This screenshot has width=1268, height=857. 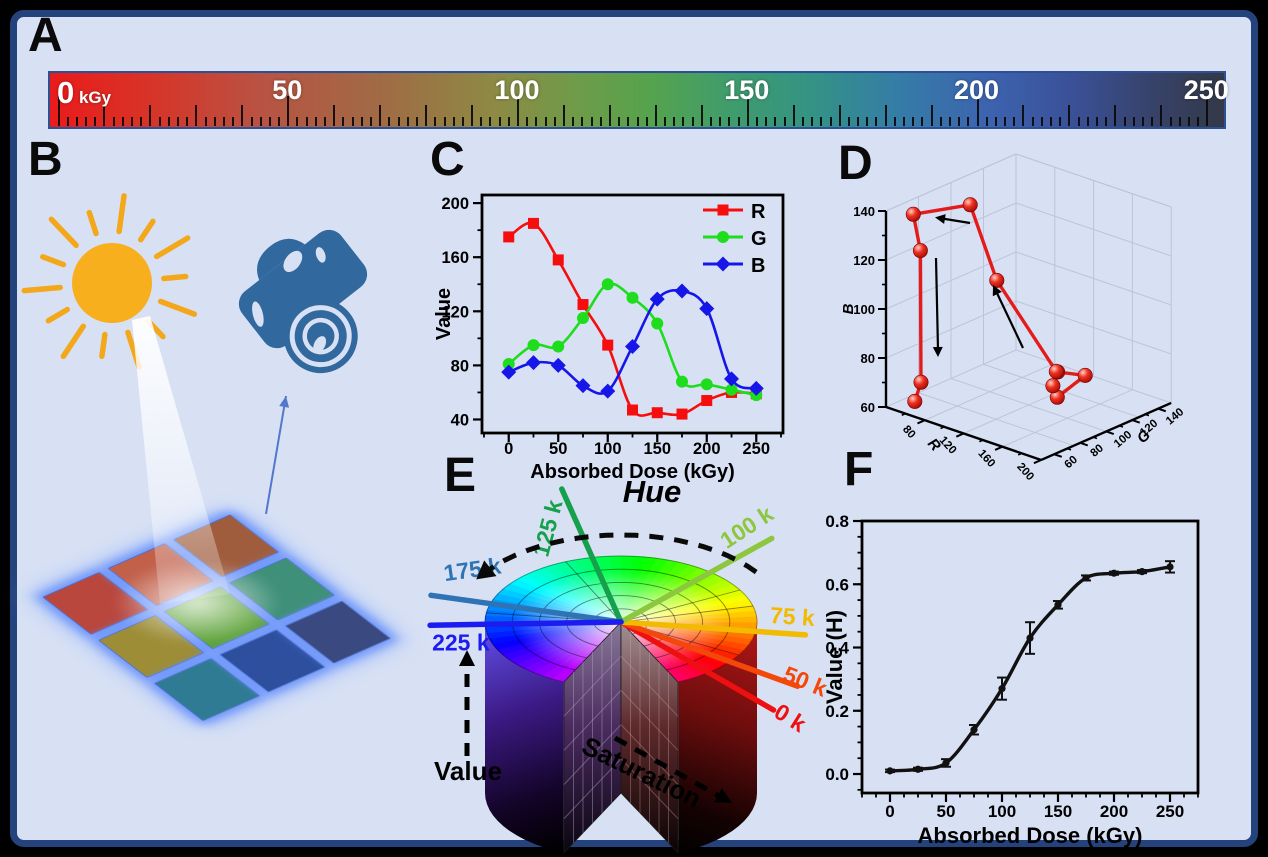 What do you see at coordinates (444, 314) in the screenshot?
I see `svg-text: Value` at bounding box center [444, 314].